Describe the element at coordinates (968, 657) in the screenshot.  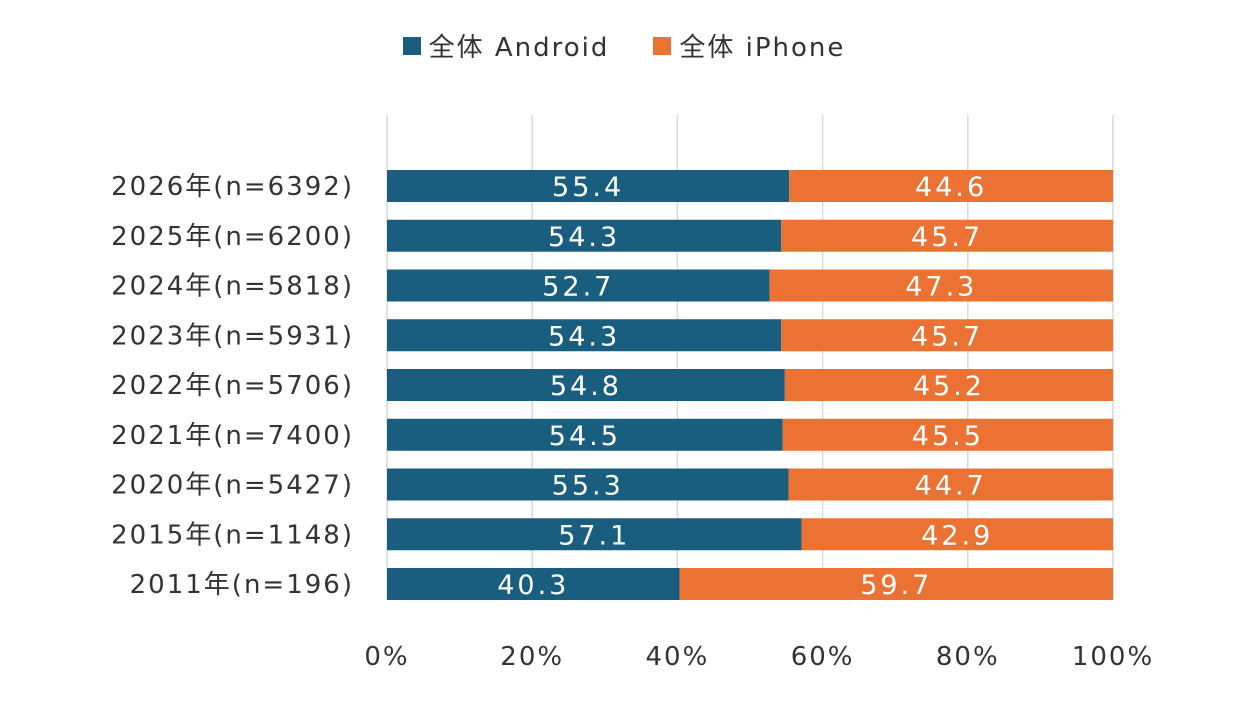
I see `x-tick-label: 80%` at that location.